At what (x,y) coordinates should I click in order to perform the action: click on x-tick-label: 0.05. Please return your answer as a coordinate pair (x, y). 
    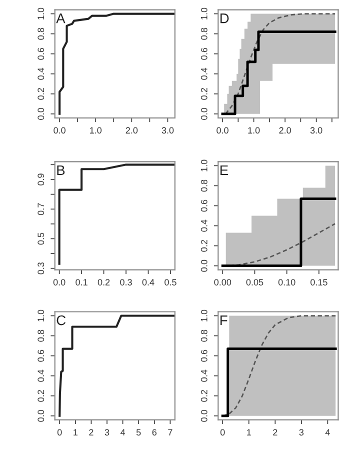
    Looking at the image, I should click on (255, 282).